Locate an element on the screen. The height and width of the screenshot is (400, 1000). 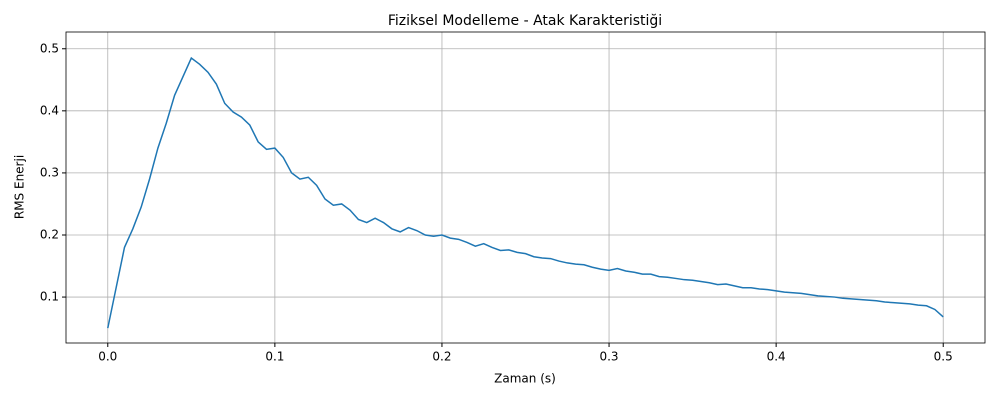
chart-title: Fiziksel Modelleme - Atak Karakteristiği is located at coordinates (525, 21).